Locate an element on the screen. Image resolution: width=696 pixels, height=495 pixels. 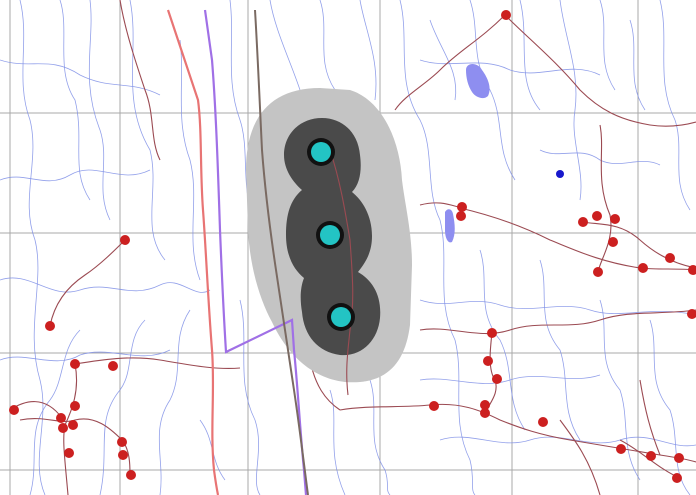
wells-layer is located at coordinates (331, 234).